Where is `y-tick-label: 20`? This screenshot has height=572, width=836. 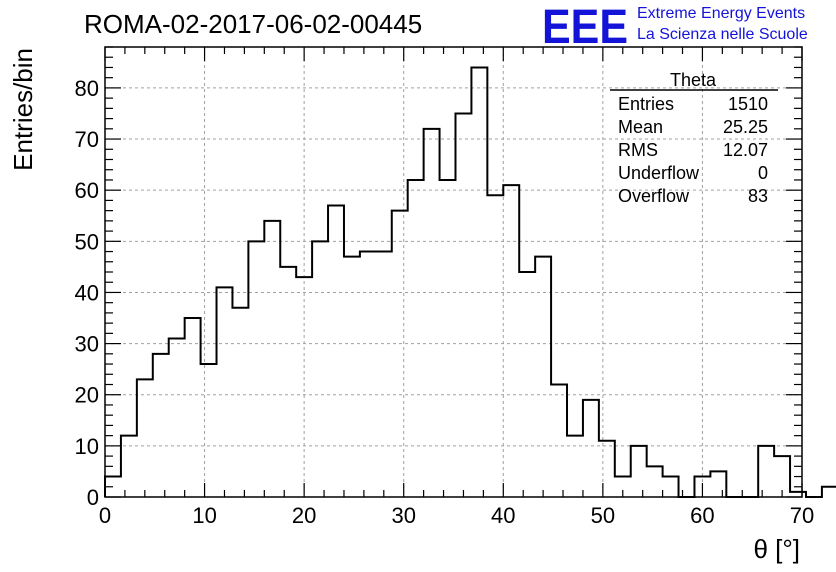 y-tick-label: 20 is located at coordinates (87, 395).